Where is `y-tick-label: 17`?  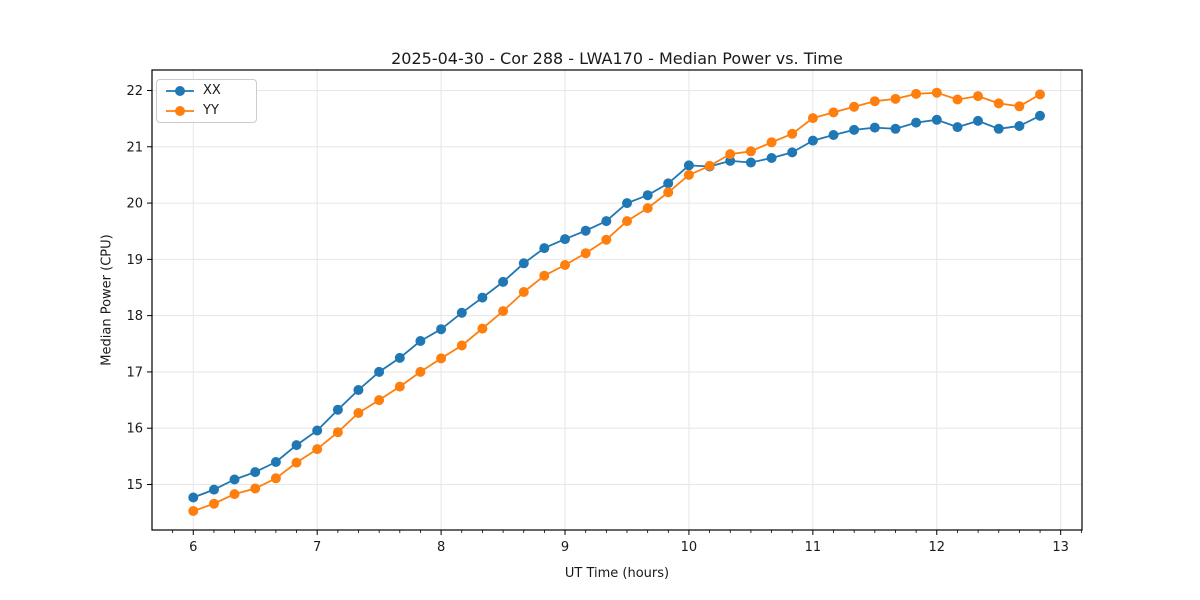
y-tick-label: 17 is located at coordinates (134, 372).